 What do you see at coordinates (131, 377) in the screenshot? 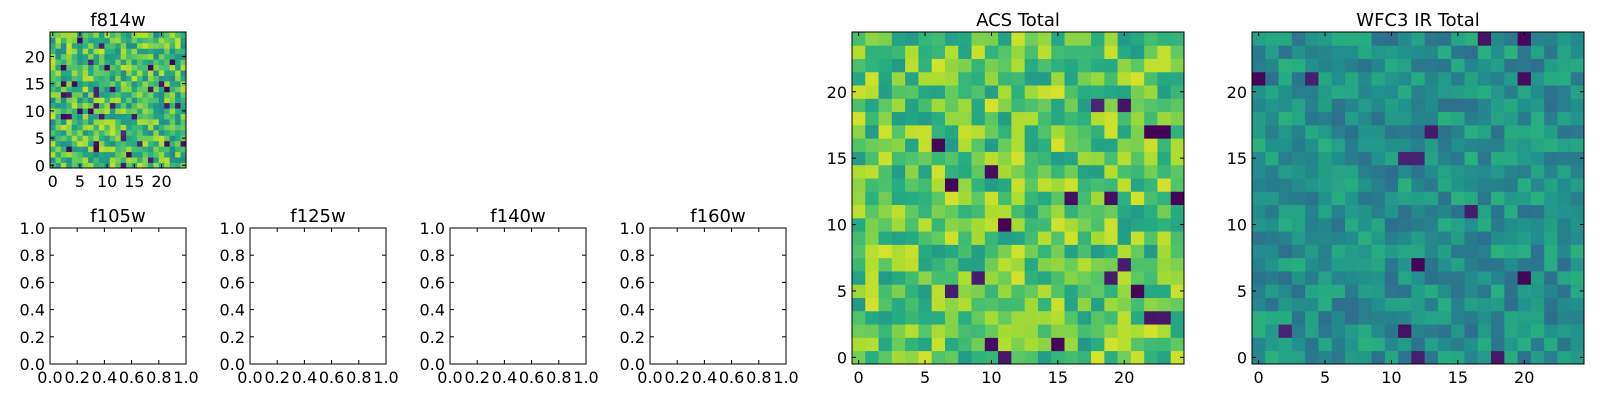
I see `x-tick-label: 0.6` at bounding box center [131, 377].